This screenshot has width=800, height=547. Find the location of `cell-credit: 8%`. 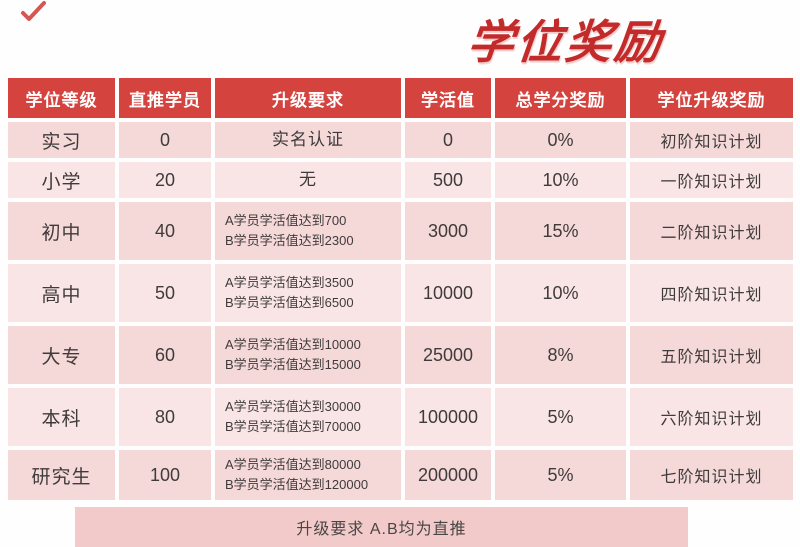

cell-credit: 8% is located at coordinates (560, 355).